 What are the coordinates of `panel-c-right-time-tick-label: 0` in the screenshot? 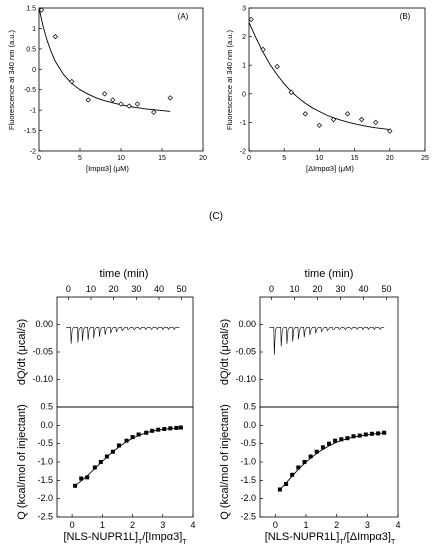 It's located at (271, 289).